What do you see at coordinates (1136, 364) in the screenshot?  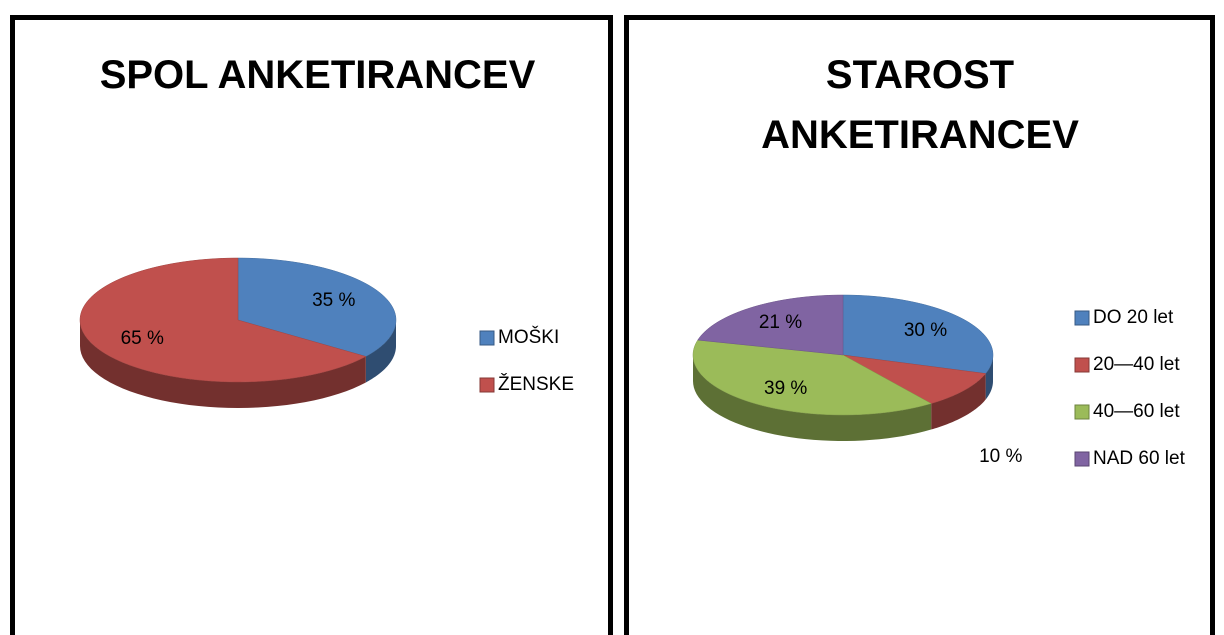 I see `legend-label: 20—40 let` at bounding box center [1136, 364].